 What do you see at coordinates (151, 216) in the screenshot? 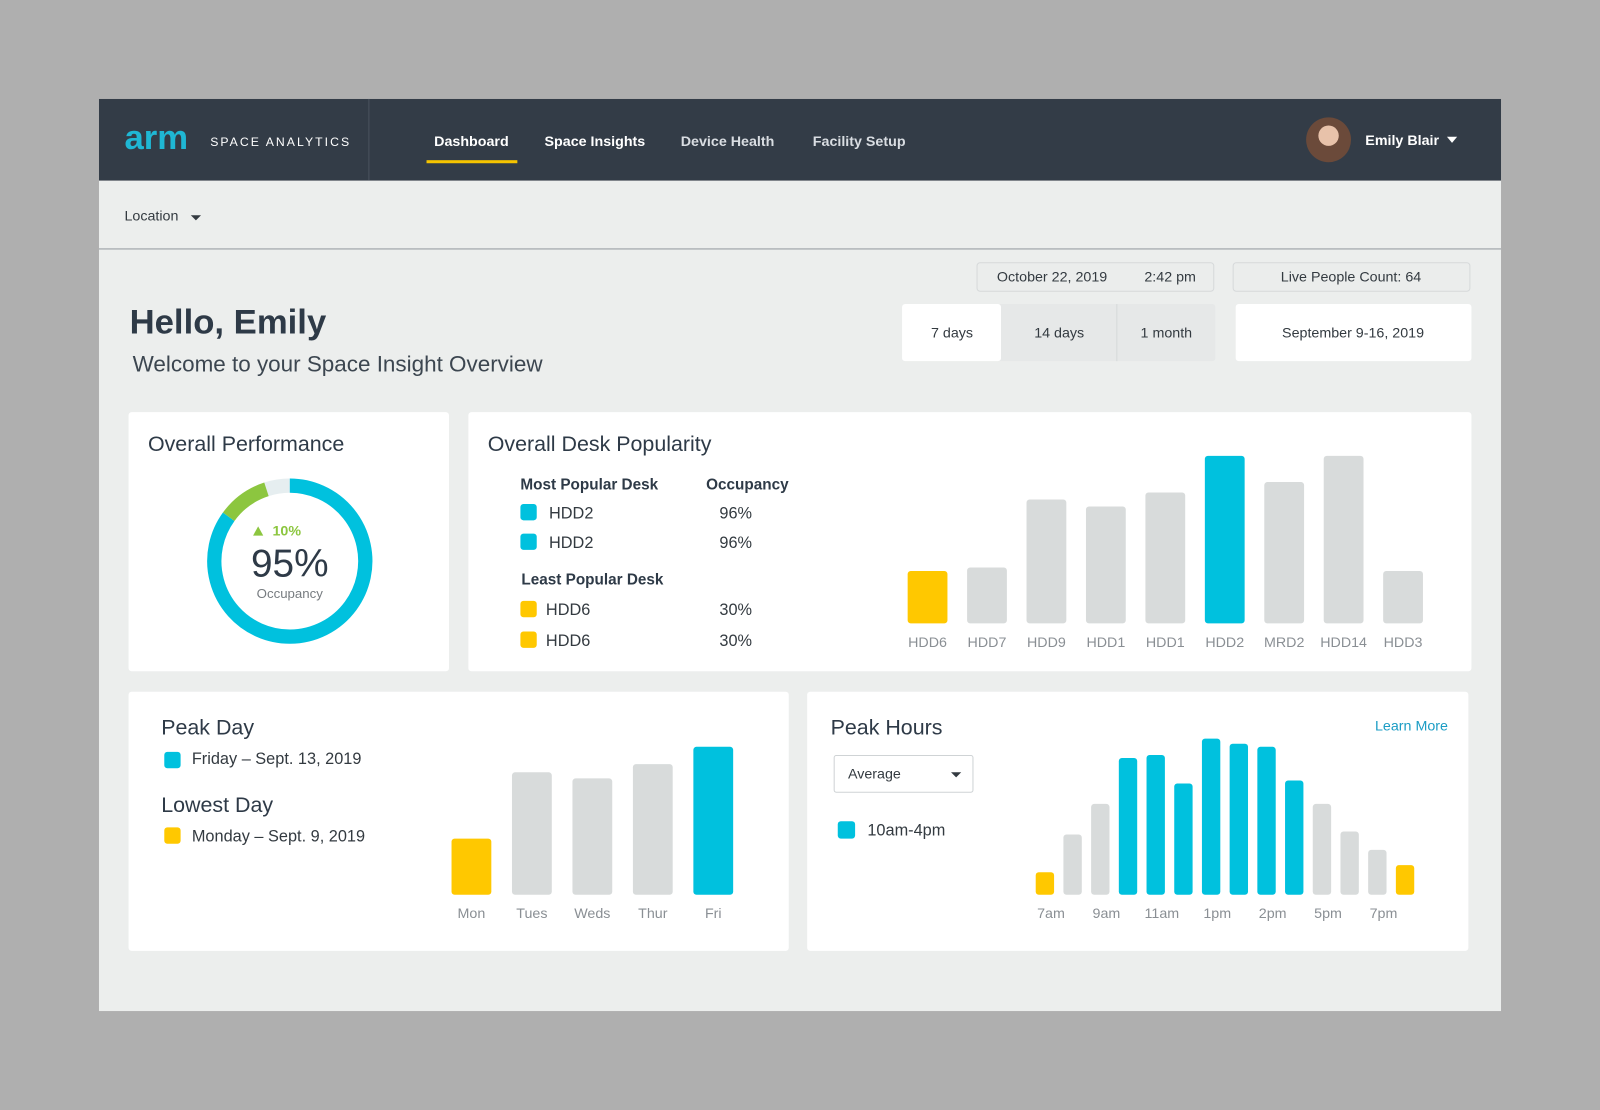
I see `location-filter: Location` at bounding box center [151, 216].